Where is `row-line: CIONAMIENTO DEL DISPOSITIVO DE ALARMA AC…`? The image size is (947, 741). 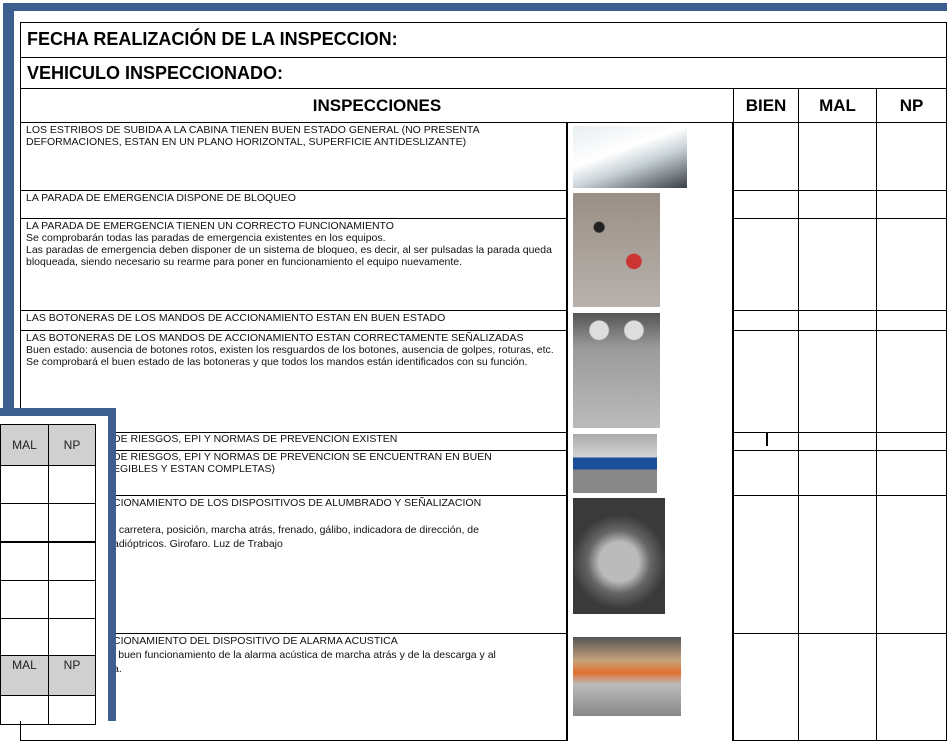
row-line: CIONAMIENTO DEL DISPOSITIVO DE ALARMA AC… is located at coordinates (255, 641).